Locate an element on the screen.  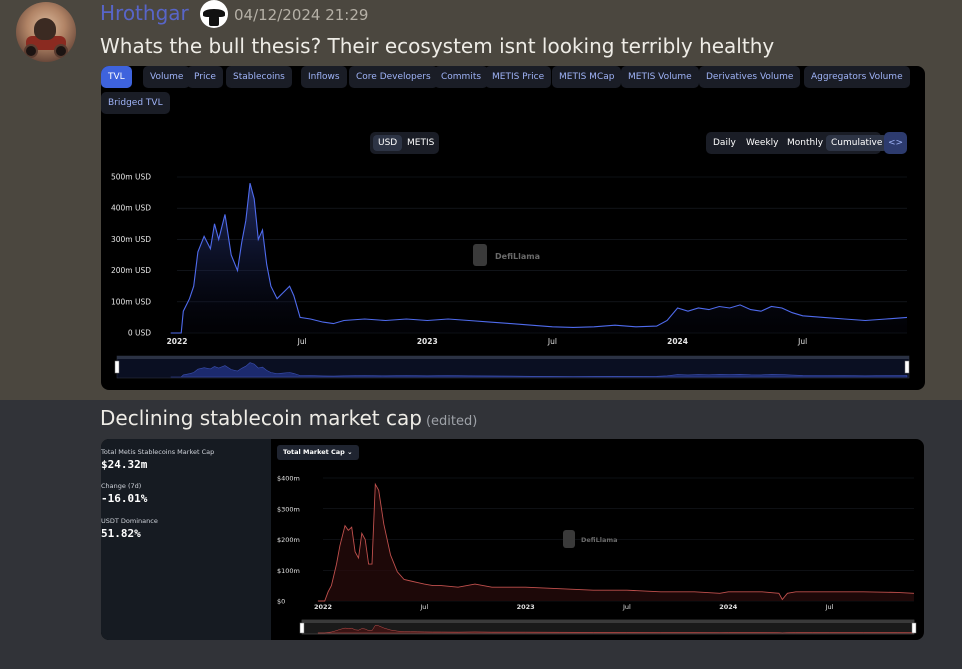
edited-label: (edited) is located at coordinates (451, 421).